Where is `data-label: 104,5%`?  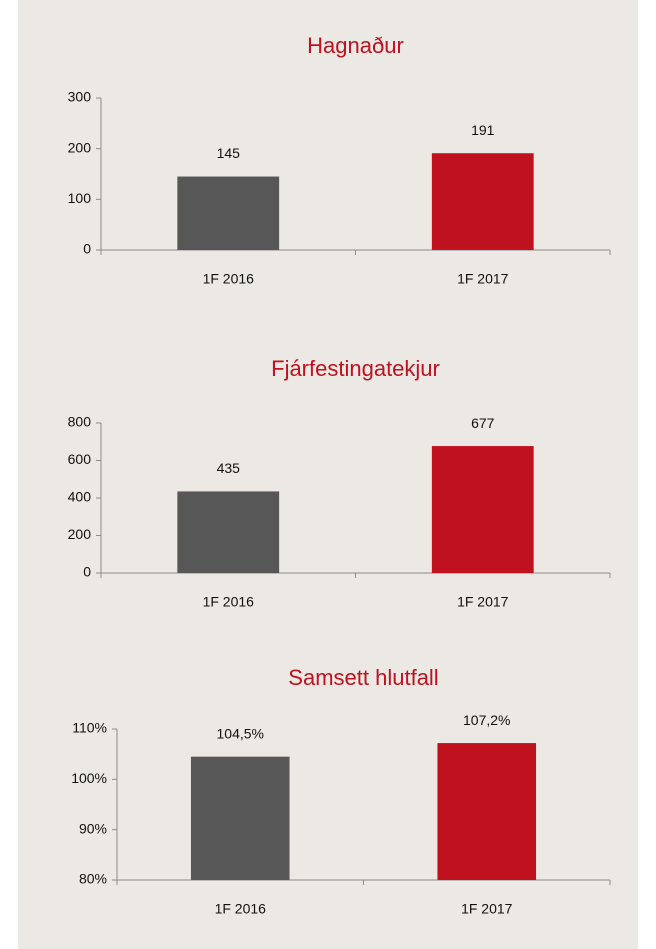
data-label: 104,5% is located at coordinates (240, 733).